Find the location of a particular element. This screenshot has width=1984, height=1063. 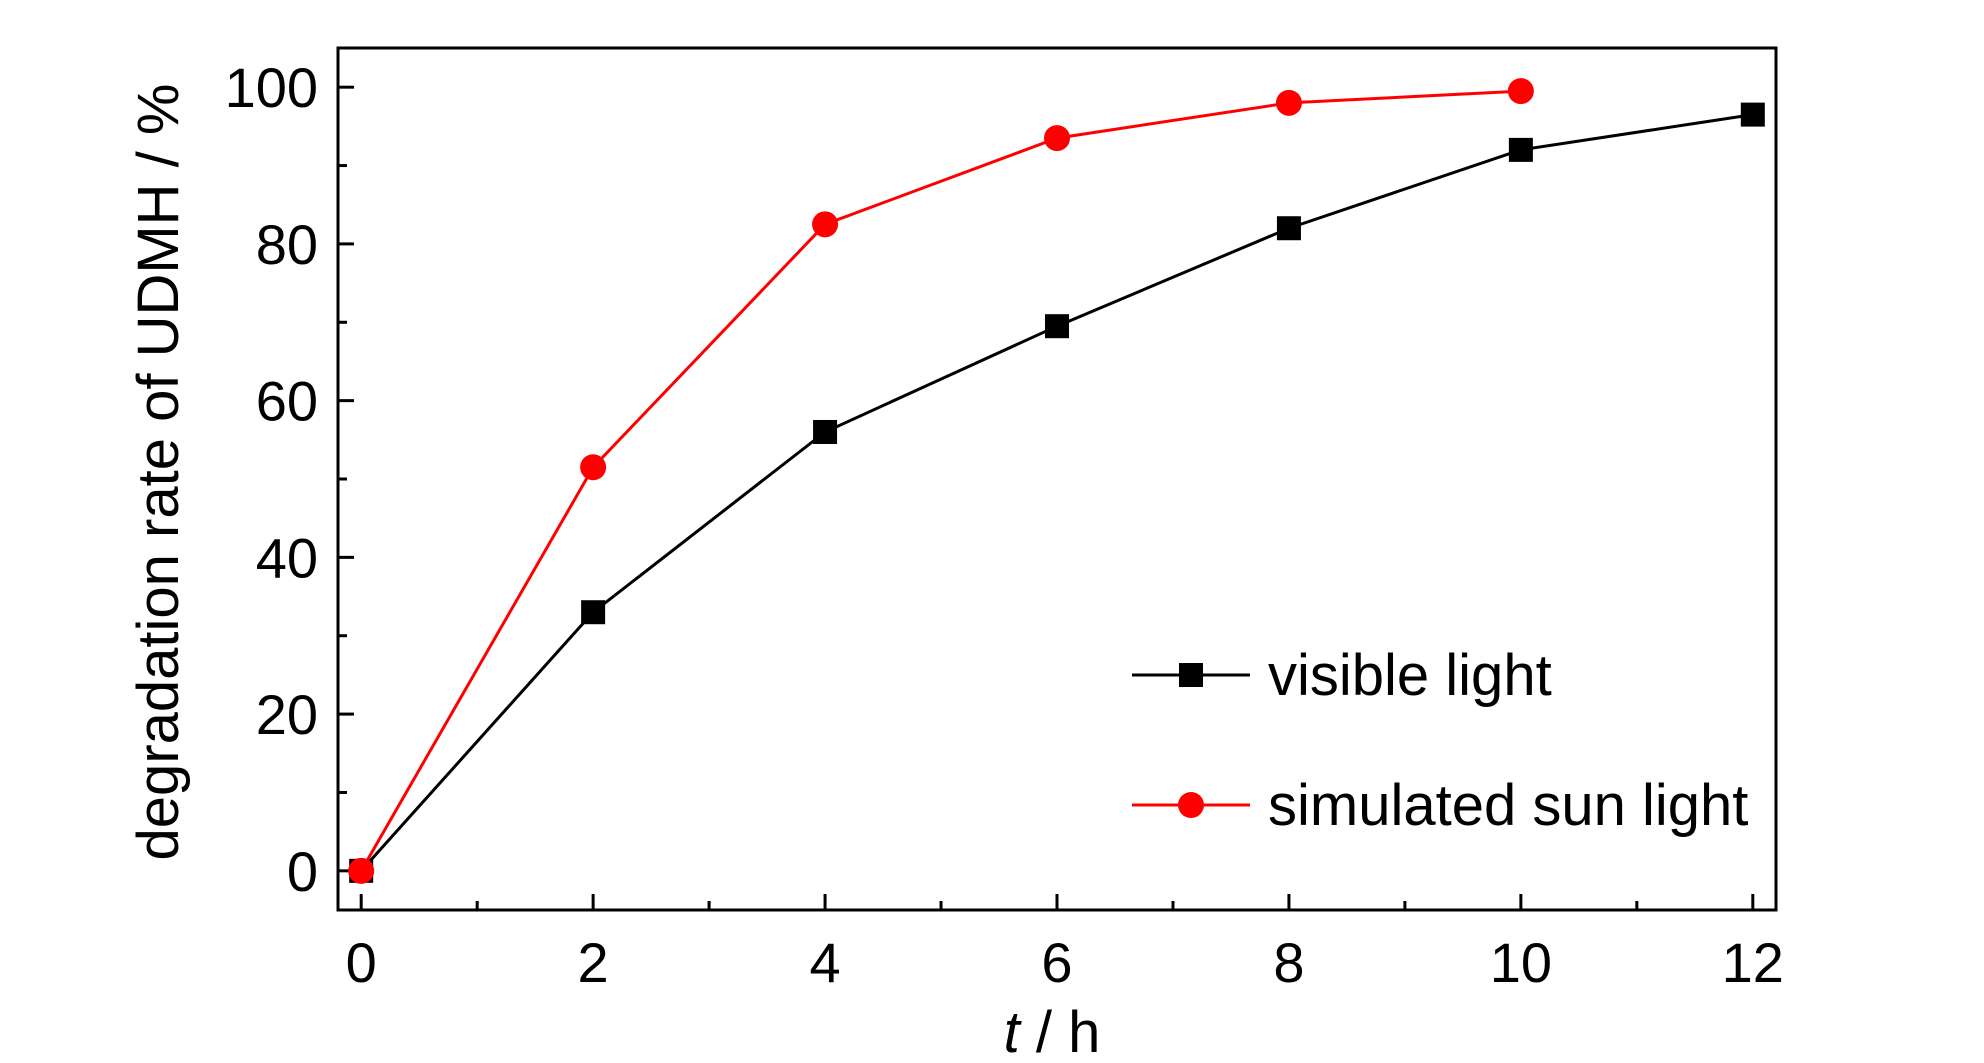

x-axis-variable: t is located at coordinates (1013, 1031).